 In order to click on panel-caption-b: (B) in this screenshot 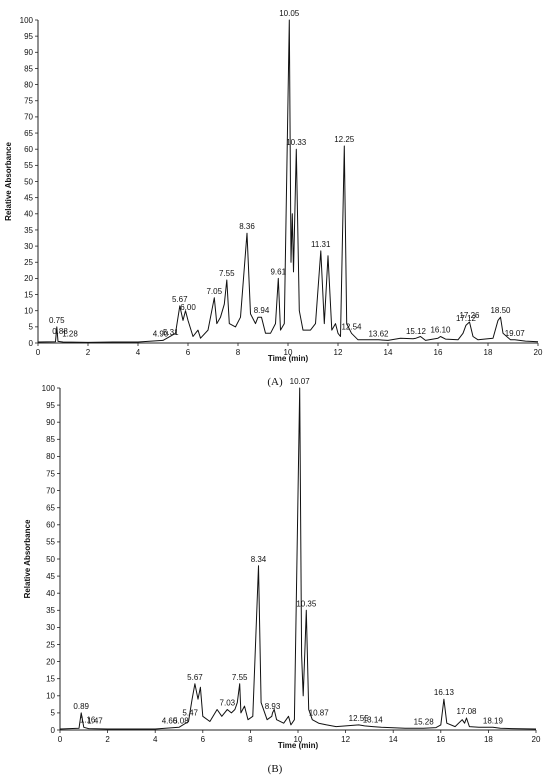, I will do `click(275, 769)`.